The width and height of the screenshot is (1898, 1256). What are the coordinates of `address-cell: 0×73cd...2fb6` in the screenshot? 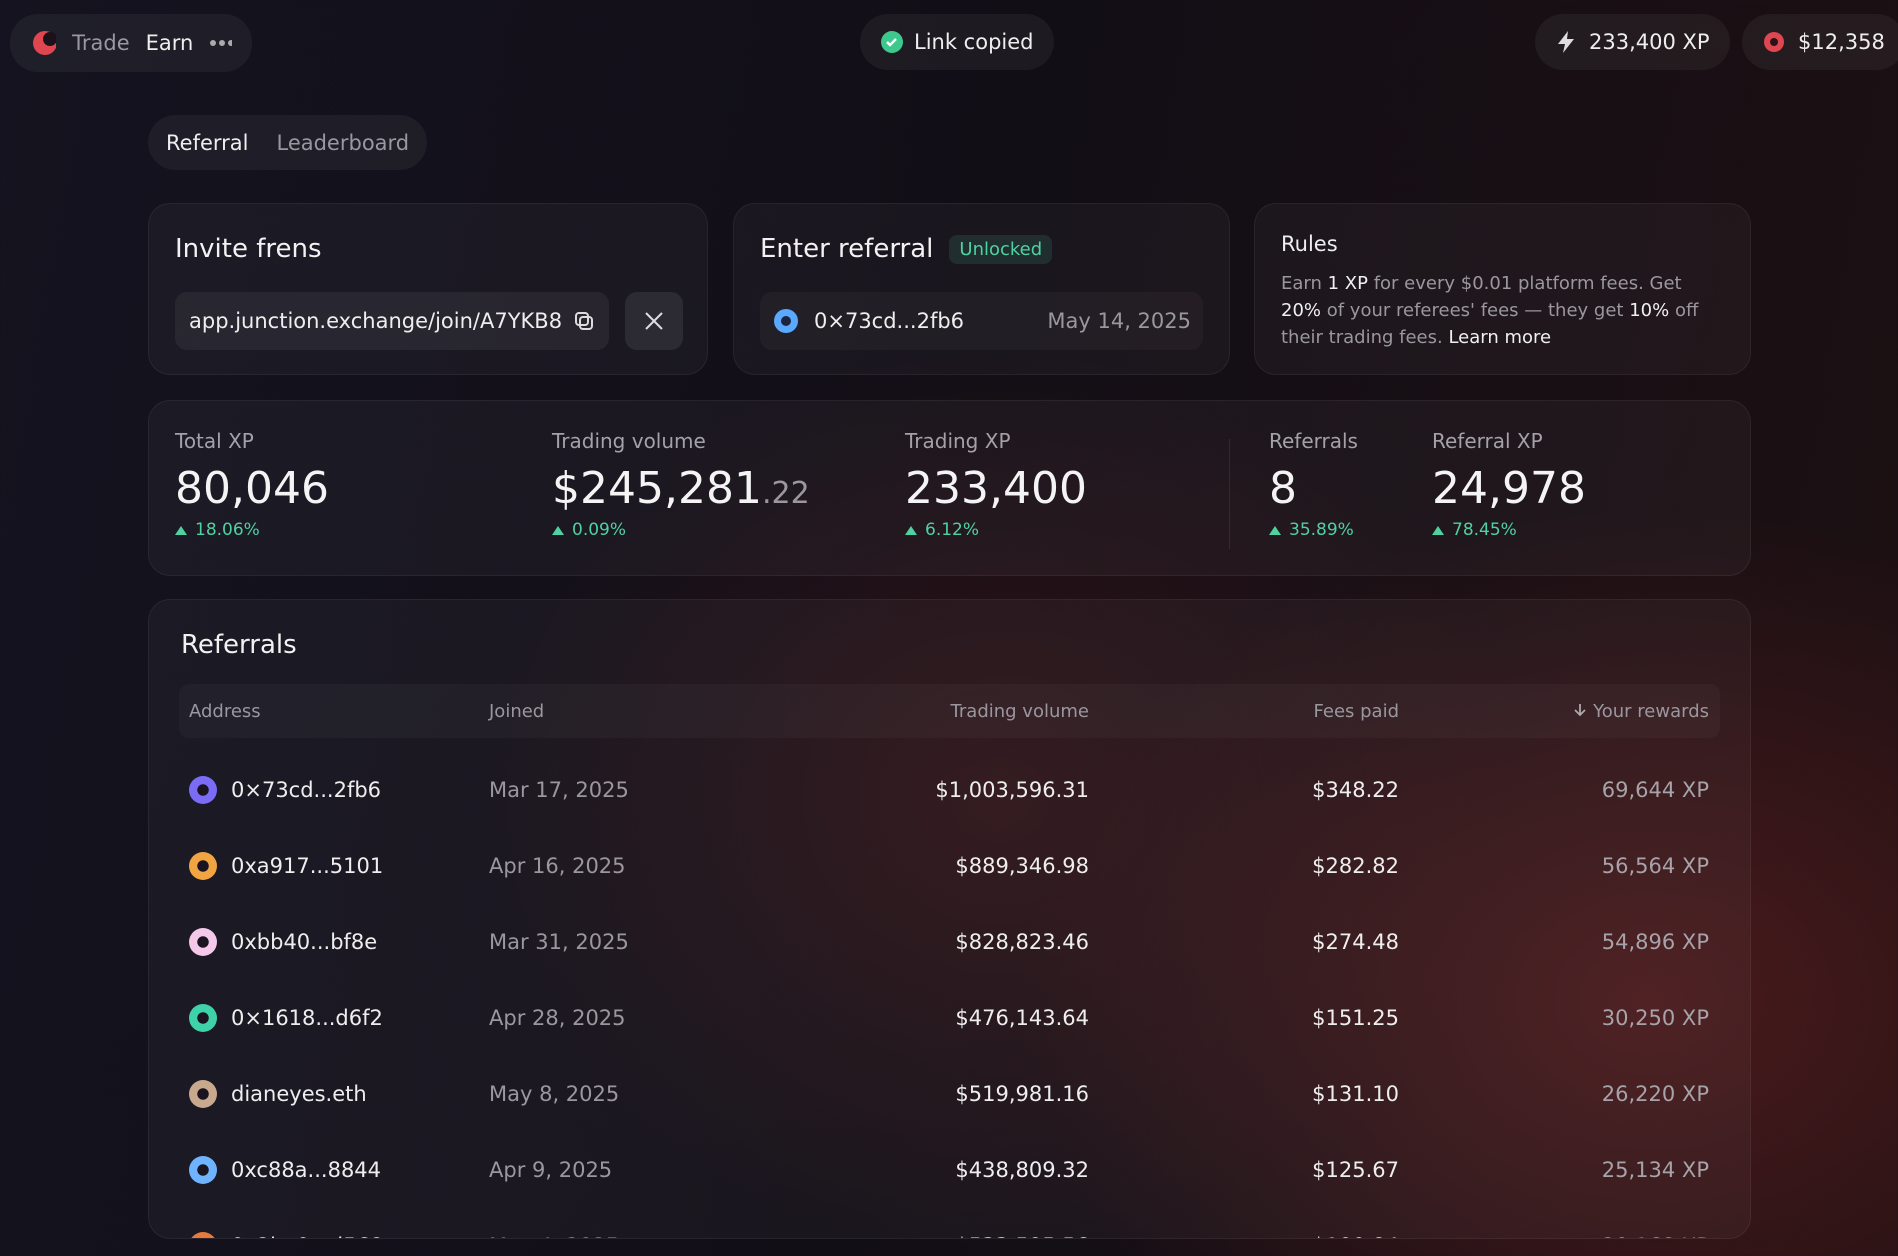 It's located at (334, 790).